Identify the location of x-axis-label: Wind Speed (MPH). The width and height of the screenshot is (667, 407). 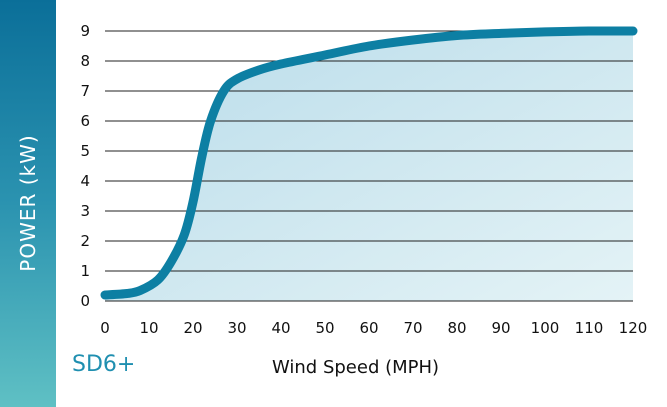
(356, 367).